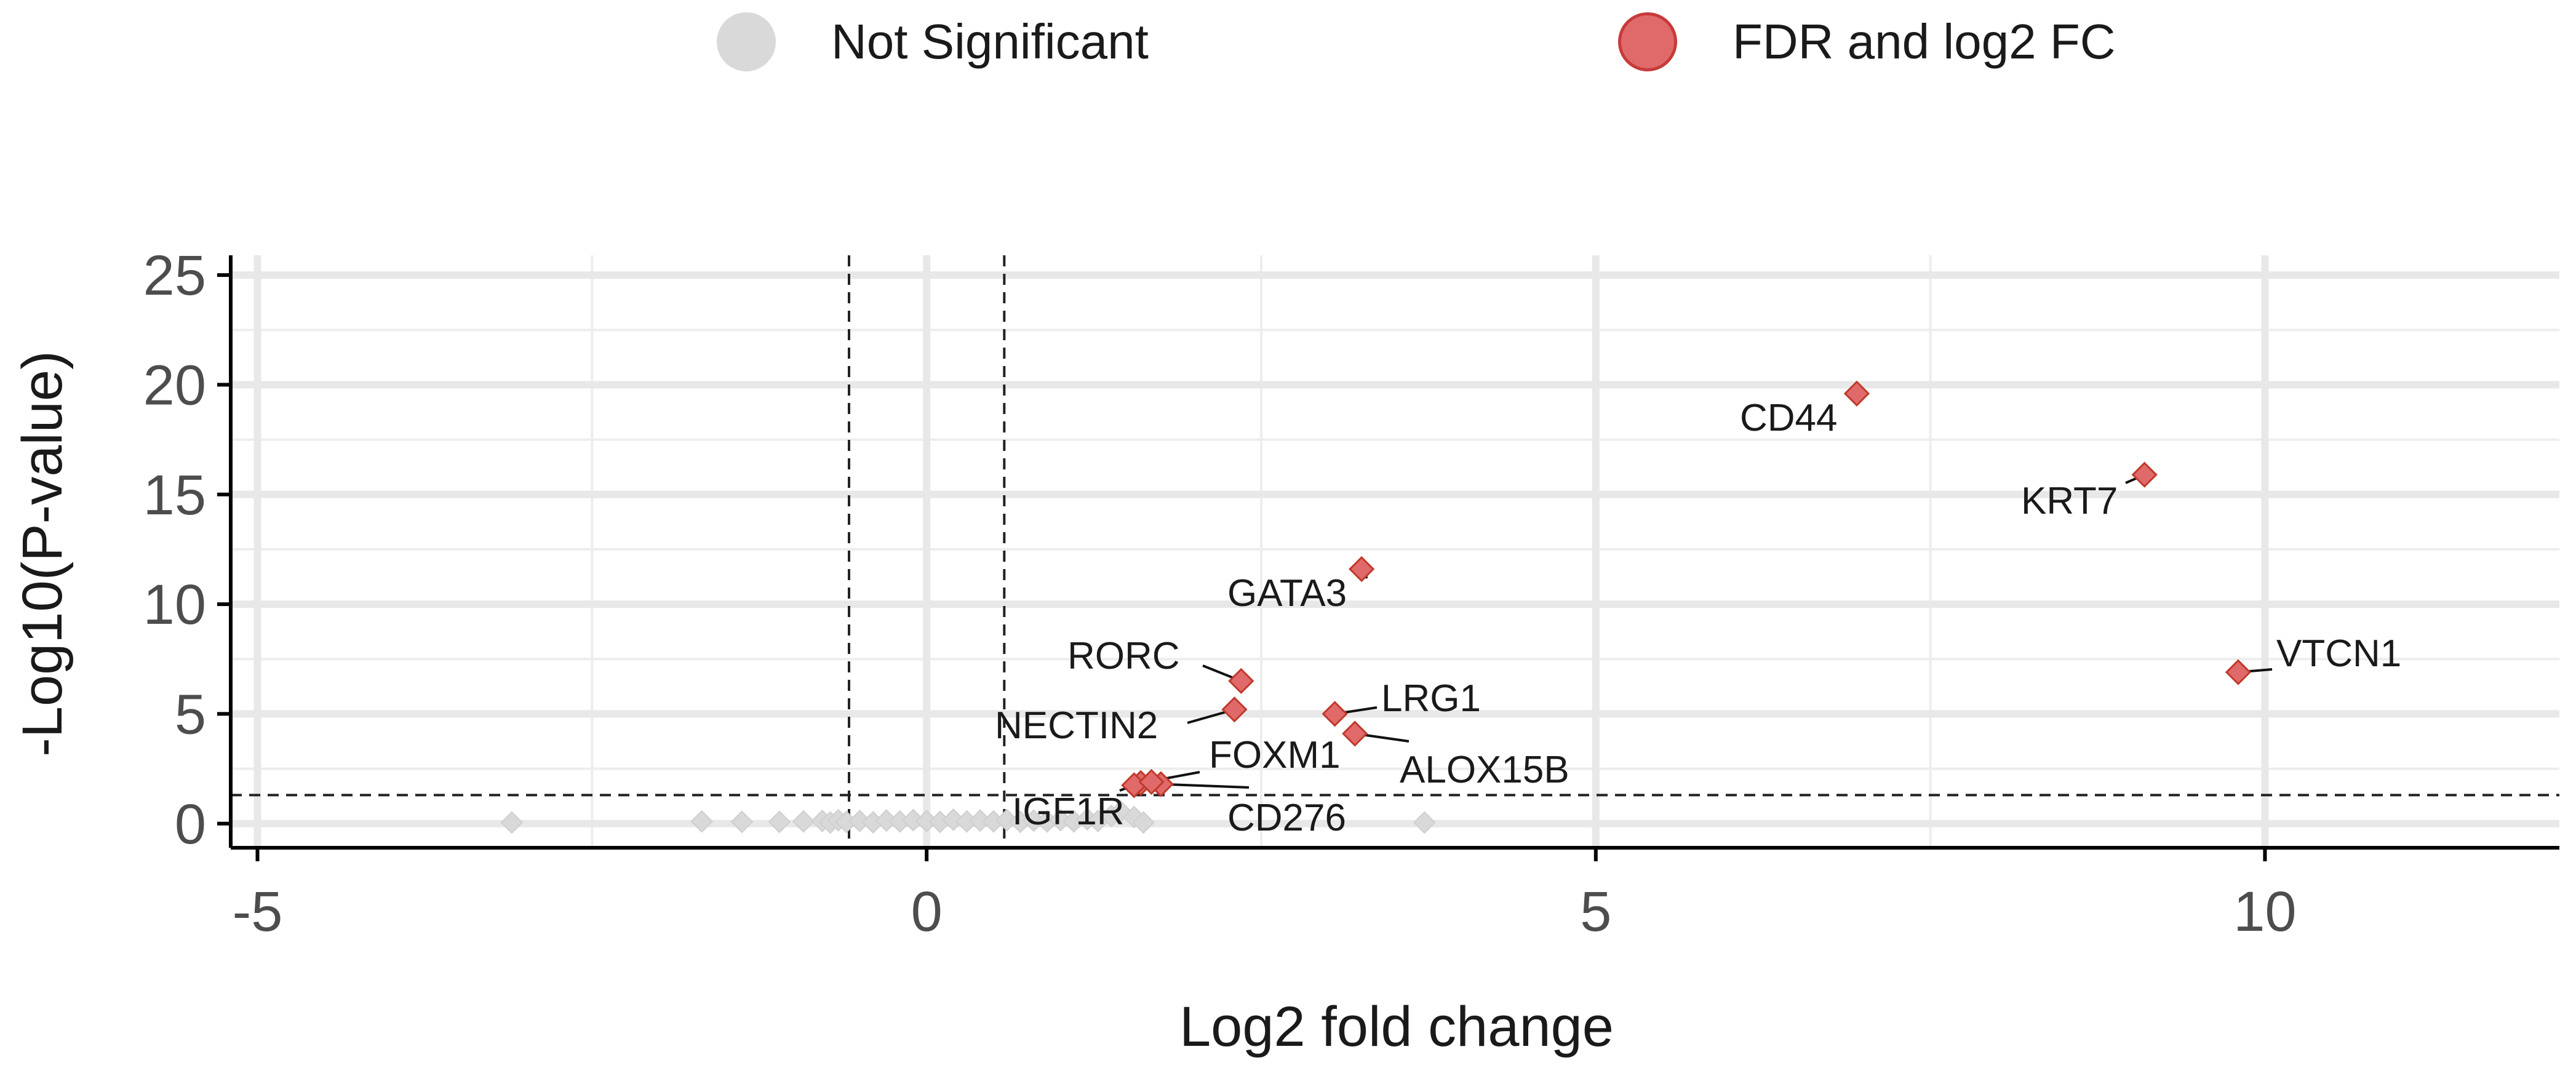  I want to click on y-tick-label: 5, so click(191, 714).